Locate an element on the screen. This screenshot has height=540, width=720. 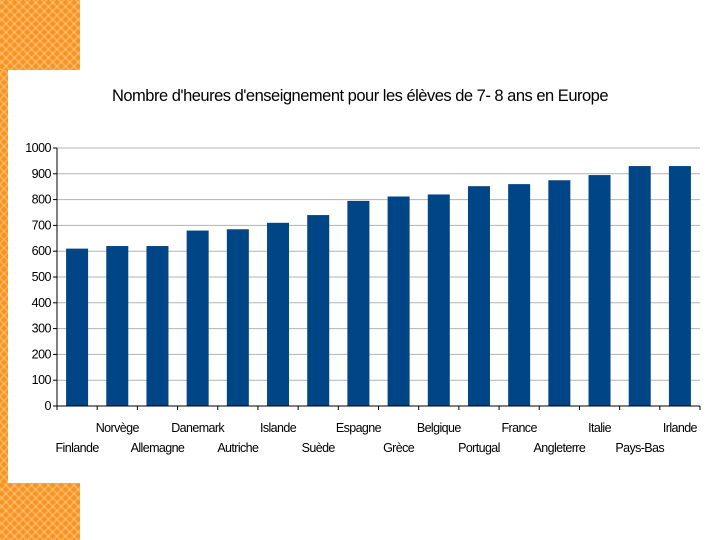
x-tick-label: Angleterre is located at coordinates (560, 448).